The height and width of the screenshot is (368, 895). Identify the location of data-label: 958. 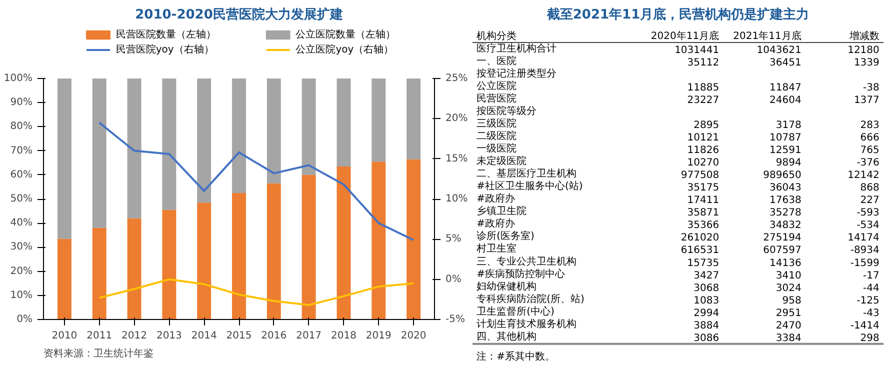
(792, 300).